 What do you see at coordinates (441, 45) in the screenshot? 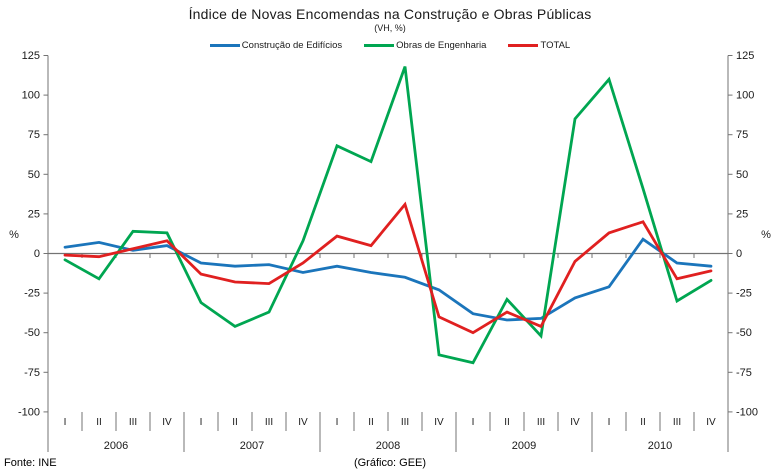
I see `legend-label: Obras de Engenharia` at bounding box center [441, 45].